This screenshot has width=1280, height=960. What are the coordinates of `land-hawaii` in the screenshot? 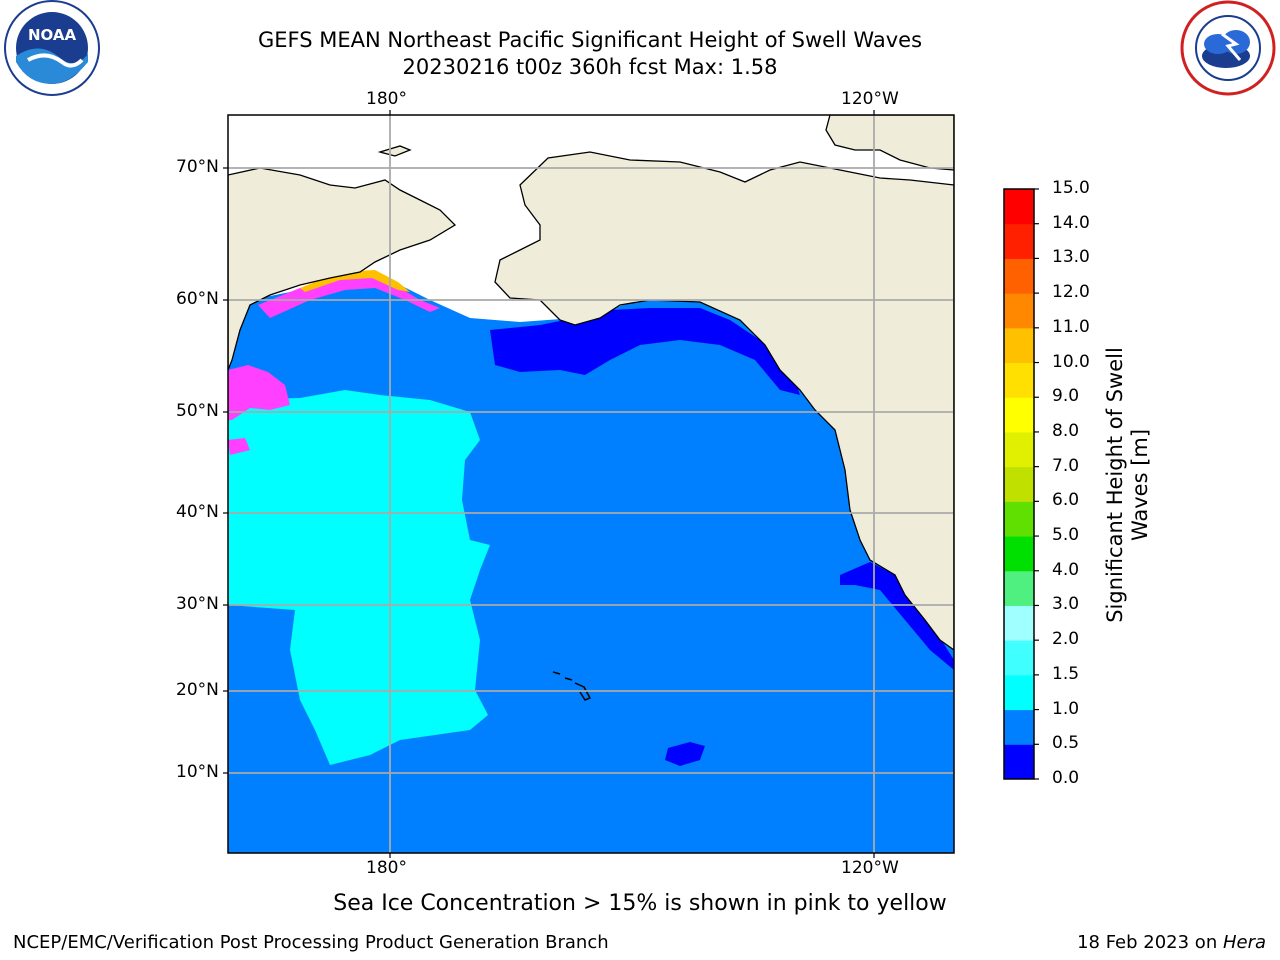 It's located at (572, 686).